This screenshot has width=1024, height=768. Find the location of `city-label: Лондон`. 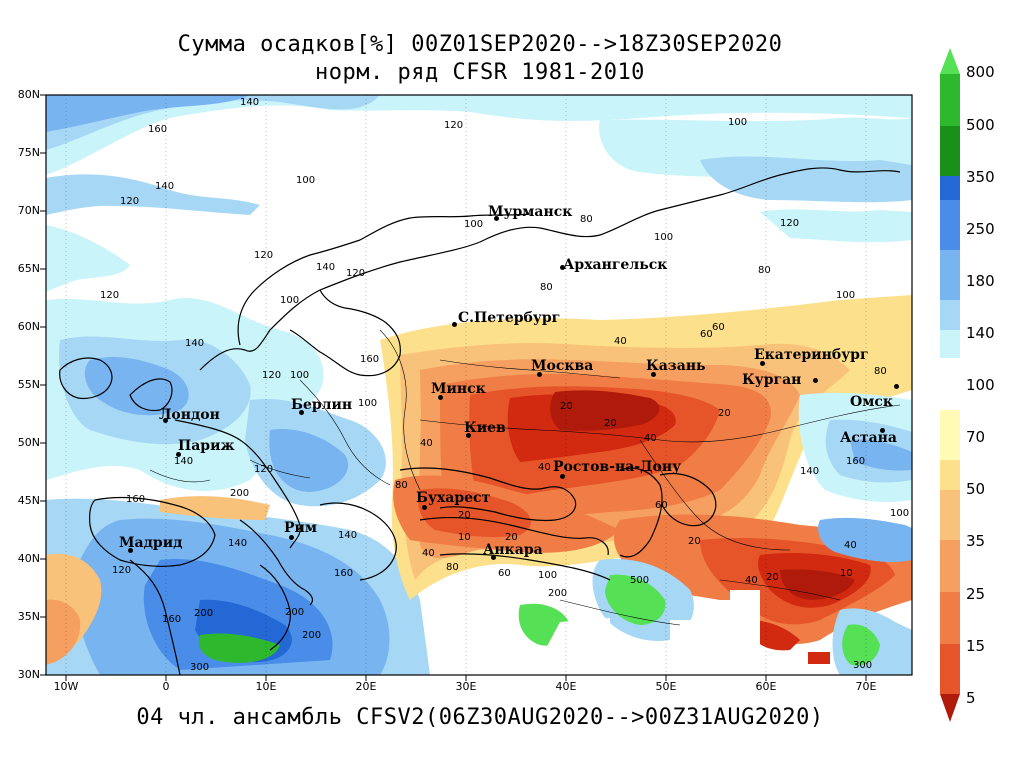

city-label: Лондон is located at coordinates (189, 415).